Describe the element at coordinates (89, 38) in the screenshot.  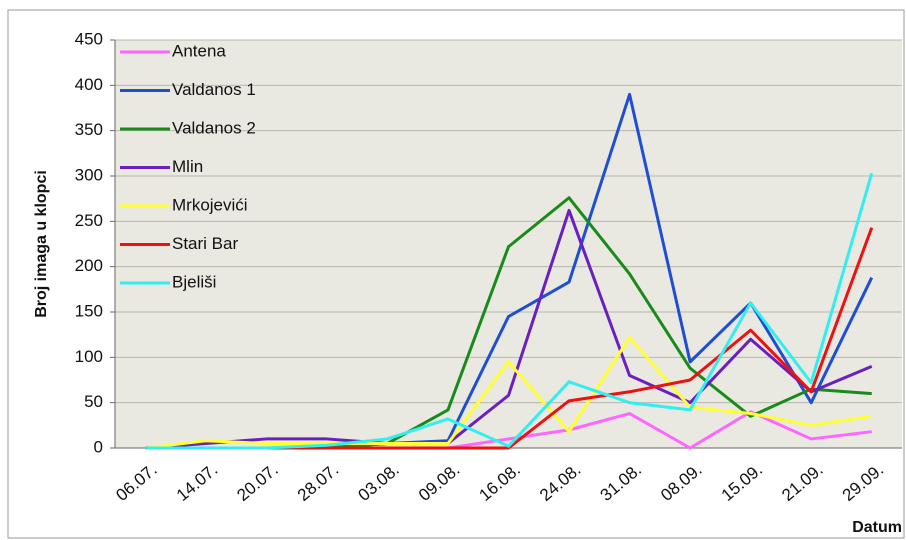
I see `y-tick-label: 450` at that location.